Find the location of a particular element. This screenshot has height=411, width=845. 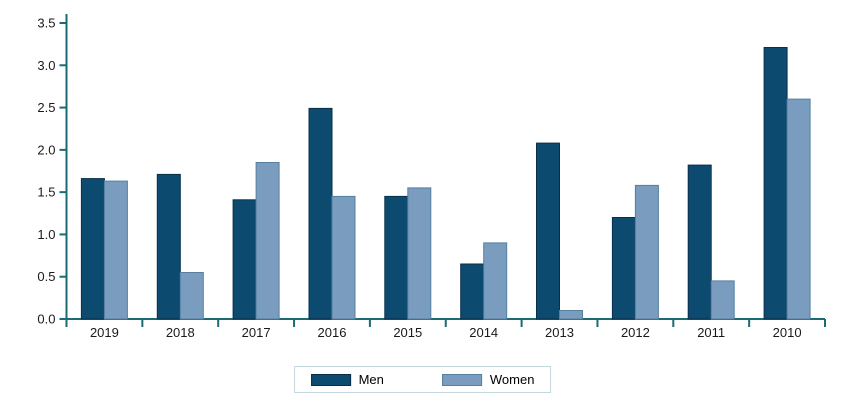

x-tick-label: 2011 is located at coordinates (711, 332).